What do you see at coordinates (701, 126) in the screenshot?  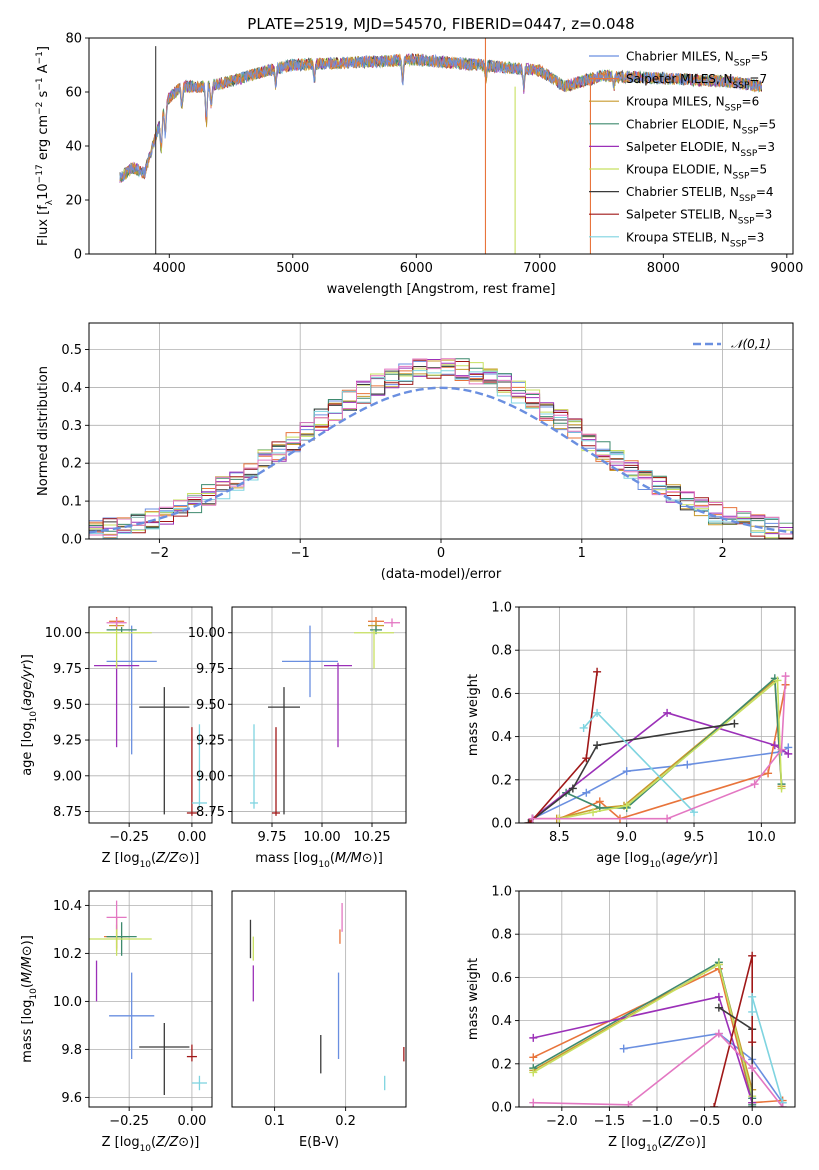 I see `legend-label: Chabrier ELODIE, NSSP=5` at bounding box center [701, 126].